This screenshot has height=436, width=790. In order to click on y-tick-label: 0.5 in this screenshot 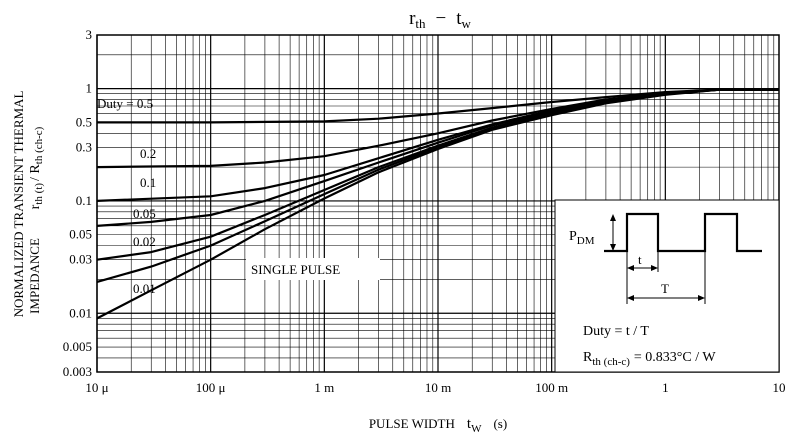, I will do `click(84, 121)`.